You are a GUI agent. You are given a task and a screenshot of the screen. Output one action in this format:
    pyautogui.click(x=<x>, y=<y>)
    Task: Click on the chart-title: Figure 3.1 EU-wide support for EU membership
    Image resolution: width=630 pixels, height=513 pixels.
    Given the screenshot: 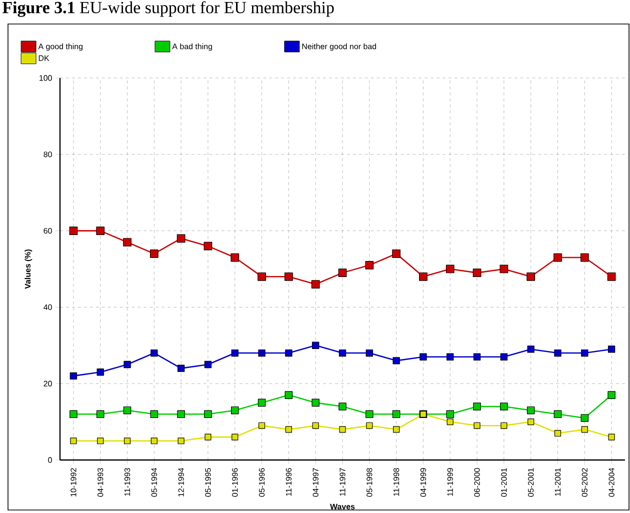 What is the action you would take?
    pyautogui.click(x=168, y=9)
    